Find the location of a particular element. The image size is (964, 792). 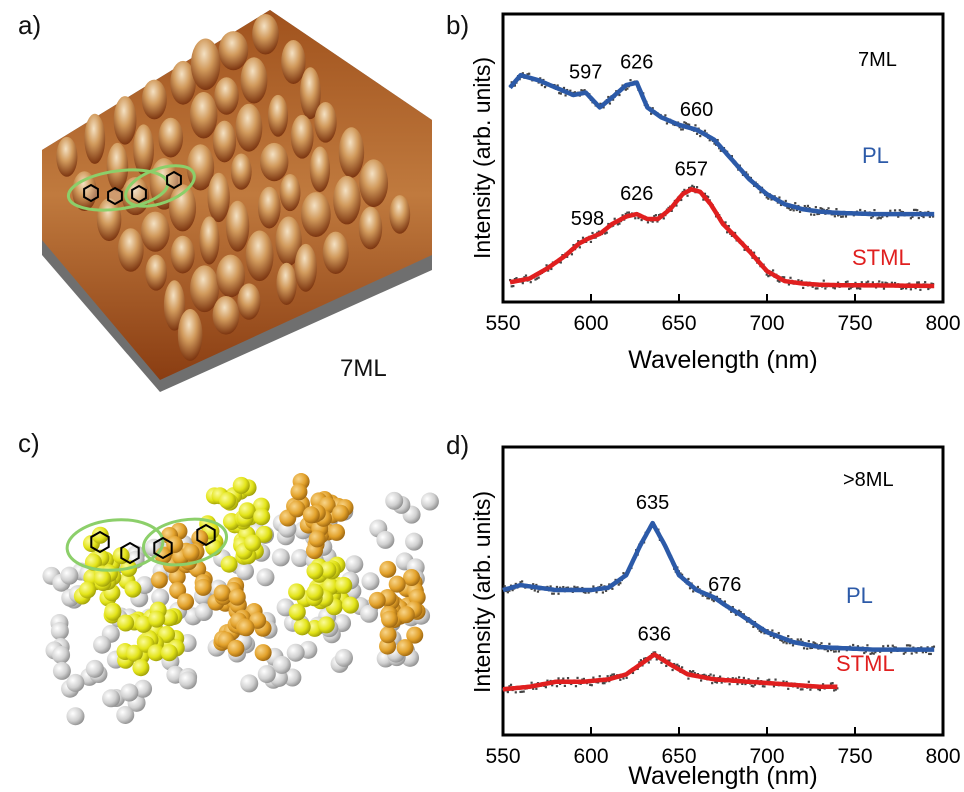

peak-label: 626 is located at coordinates (636, 63).